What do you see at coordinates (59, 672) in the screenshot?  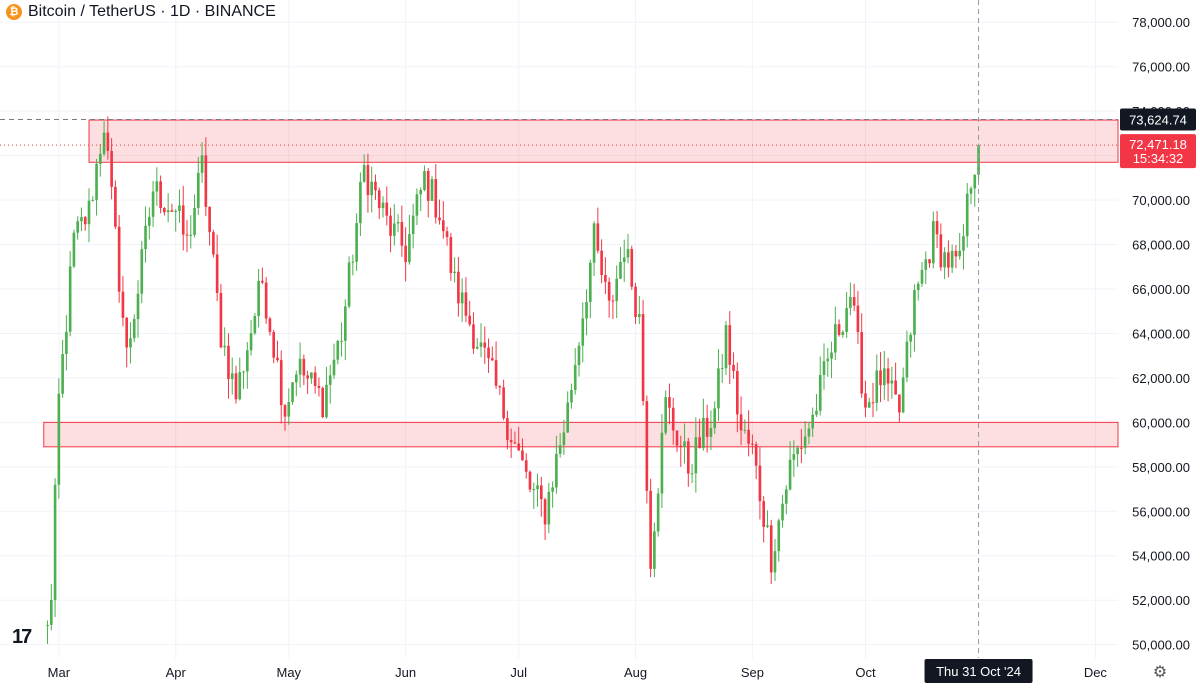 I see `x-tick-label: Mar` at bounding box center [59, 672].